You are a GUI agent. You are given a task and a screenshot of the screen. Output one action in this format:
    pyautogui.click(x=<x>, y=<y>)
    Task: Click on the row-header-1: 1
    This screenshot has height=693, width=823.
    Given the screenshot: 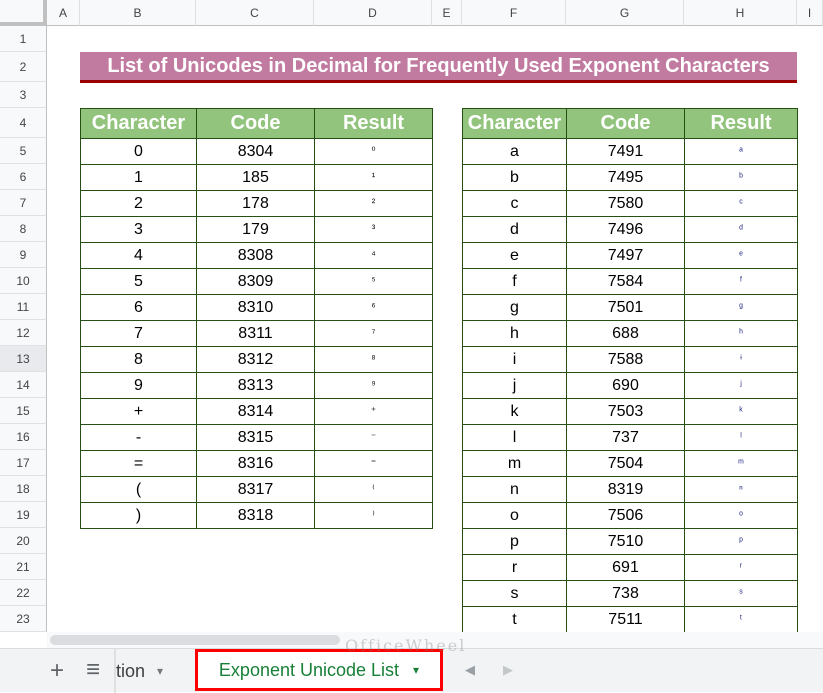 What is the action you would take?
    pyautogui.click(x=23, y=39)
    